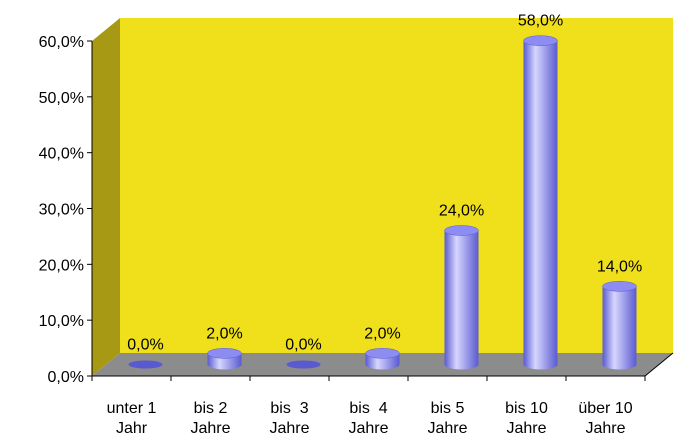  Describe the element at coordinates (659, 364) in the screenshot. I see `floor-right-edge` at that location.